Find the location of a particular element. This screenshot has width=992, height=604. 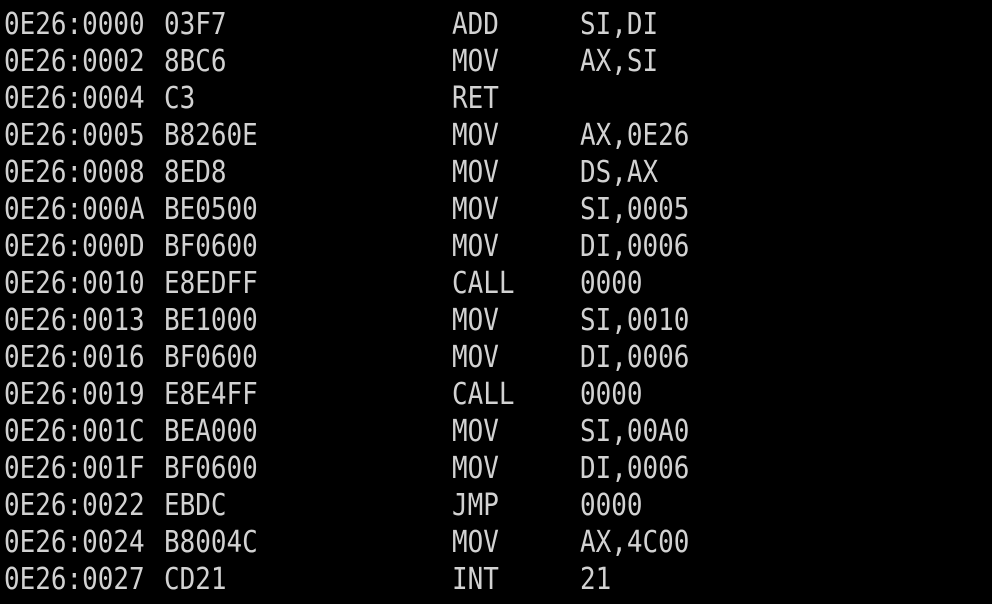

disassembly-row: 0E26:0004 C3 RET is located at coordinates (251, 98).